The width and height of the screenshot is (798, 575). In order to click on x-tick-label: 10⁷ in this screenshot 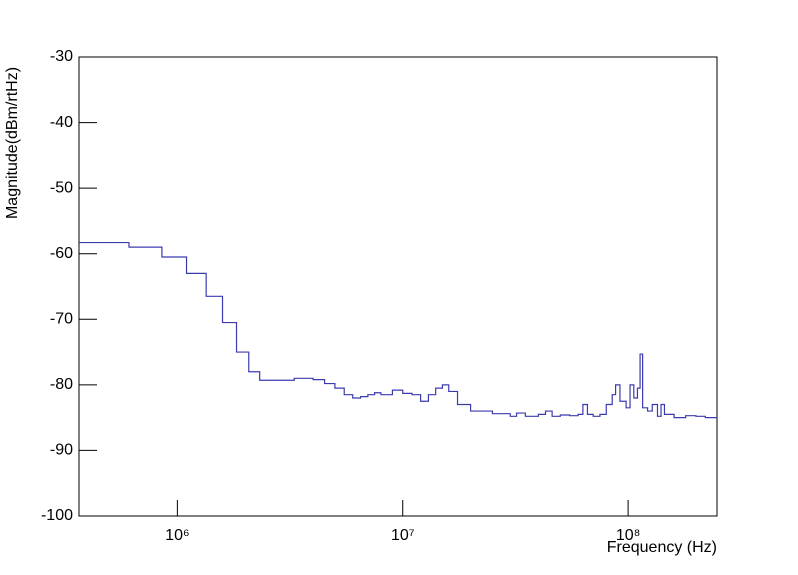, I will do `click(403, 535)`.